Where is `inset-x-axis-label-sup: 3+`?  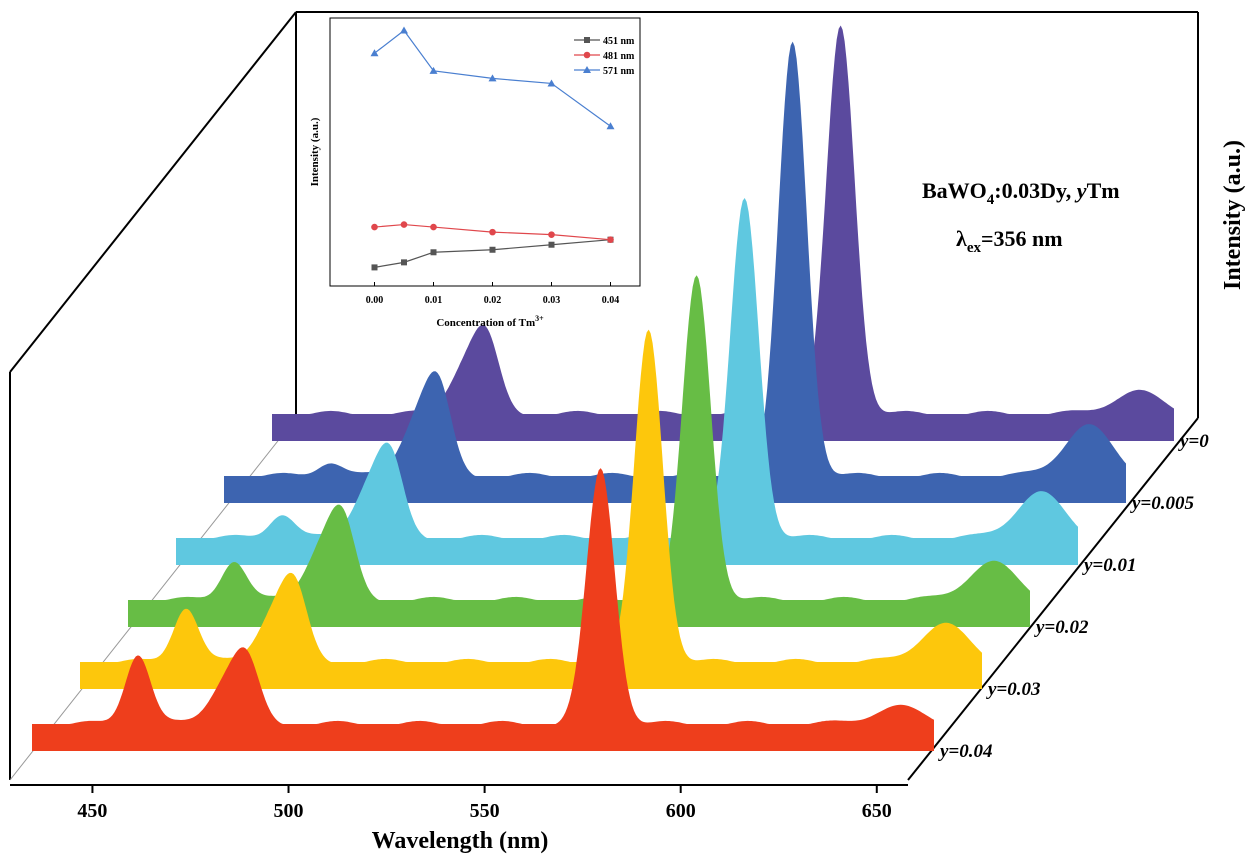
inset-x-axis-label-sup: 3+ is located at coordinates (539, 318).